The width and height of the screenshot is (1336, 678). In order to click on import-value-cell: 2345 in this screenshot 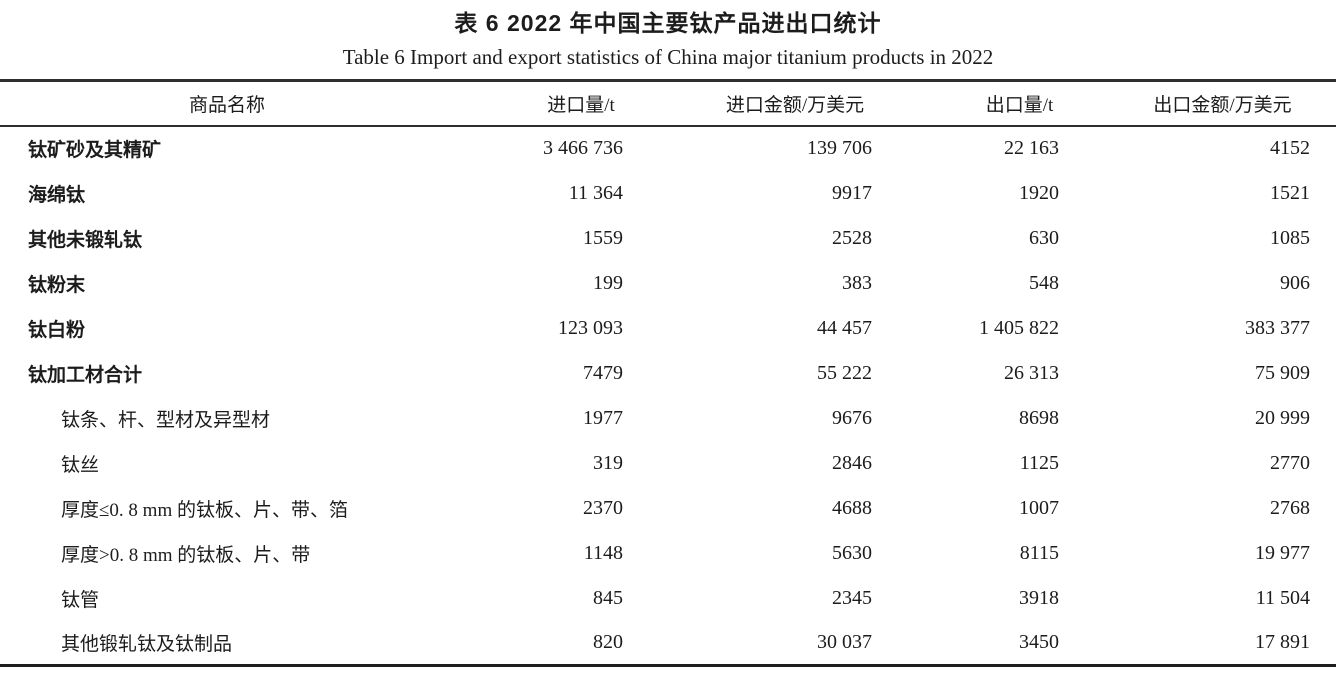, I will do `click(852, 597)`.